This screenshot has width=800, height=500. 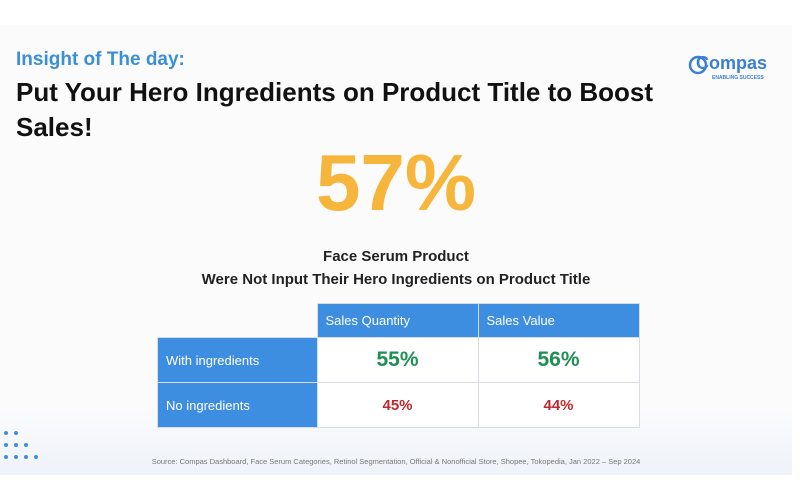 I want to click on logo-name: Compas, so click(x=732, y=63).